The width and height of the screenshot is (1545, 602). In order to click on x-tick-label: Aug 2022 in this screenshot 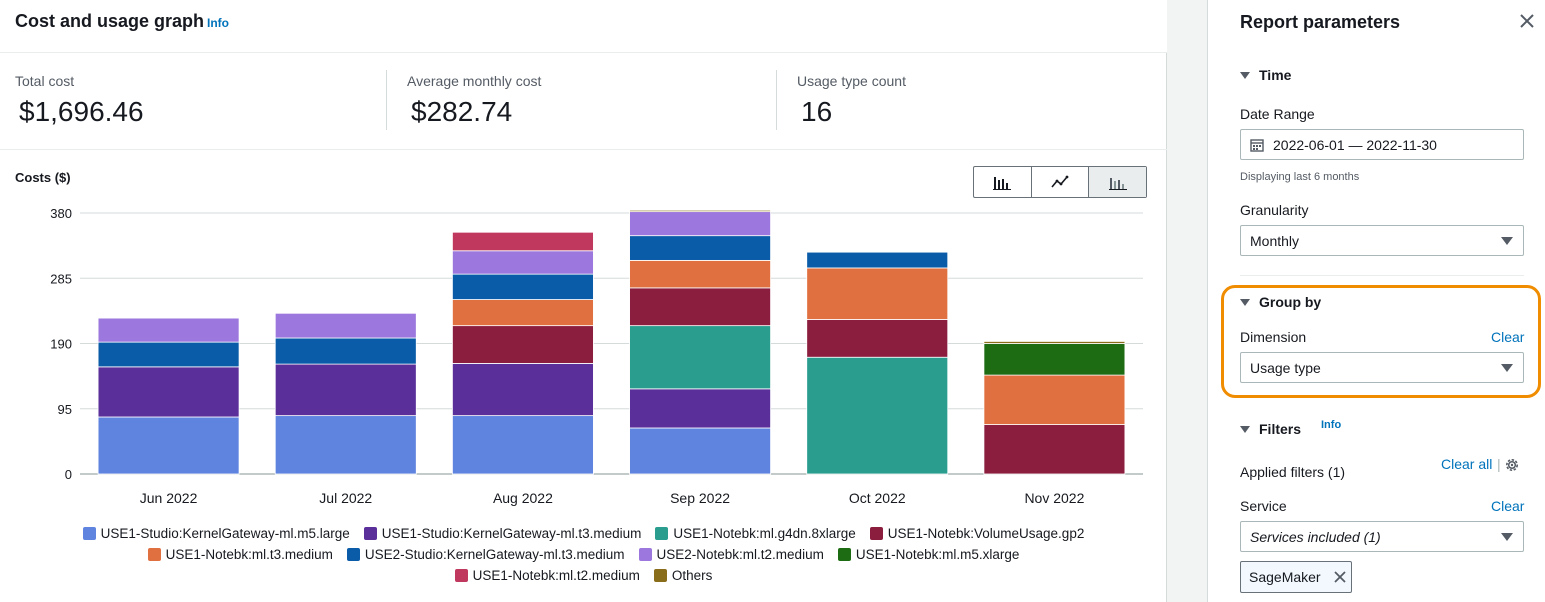, I will do `click(523, 498)`.